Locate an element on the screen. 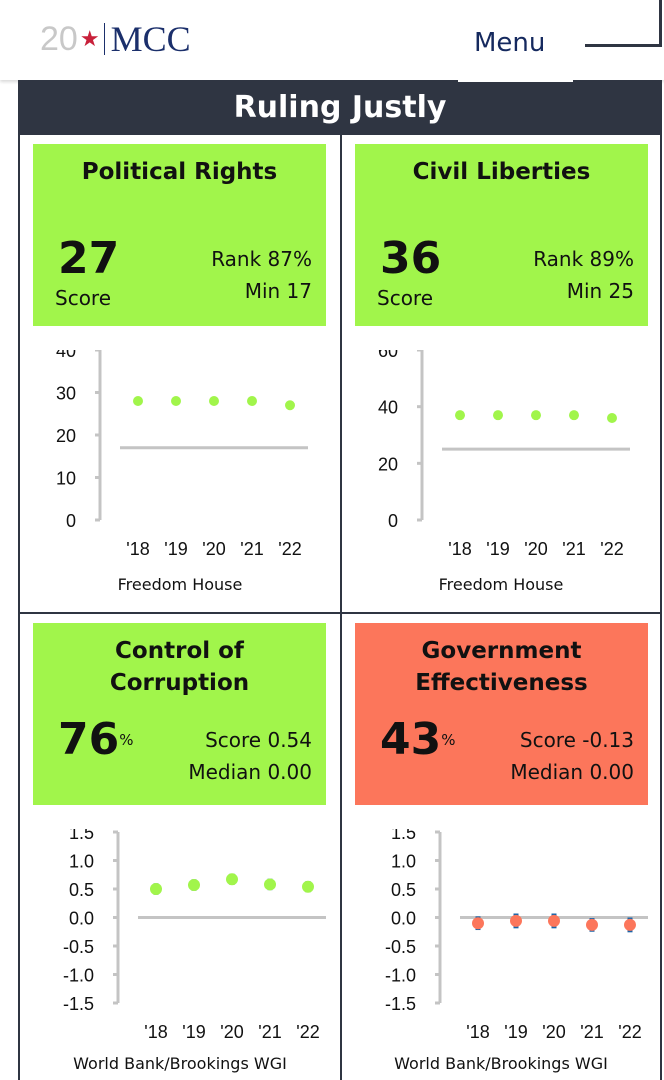 The image size is (664, 1080). indicator-value: 27 is located at coordinates (88, 259).